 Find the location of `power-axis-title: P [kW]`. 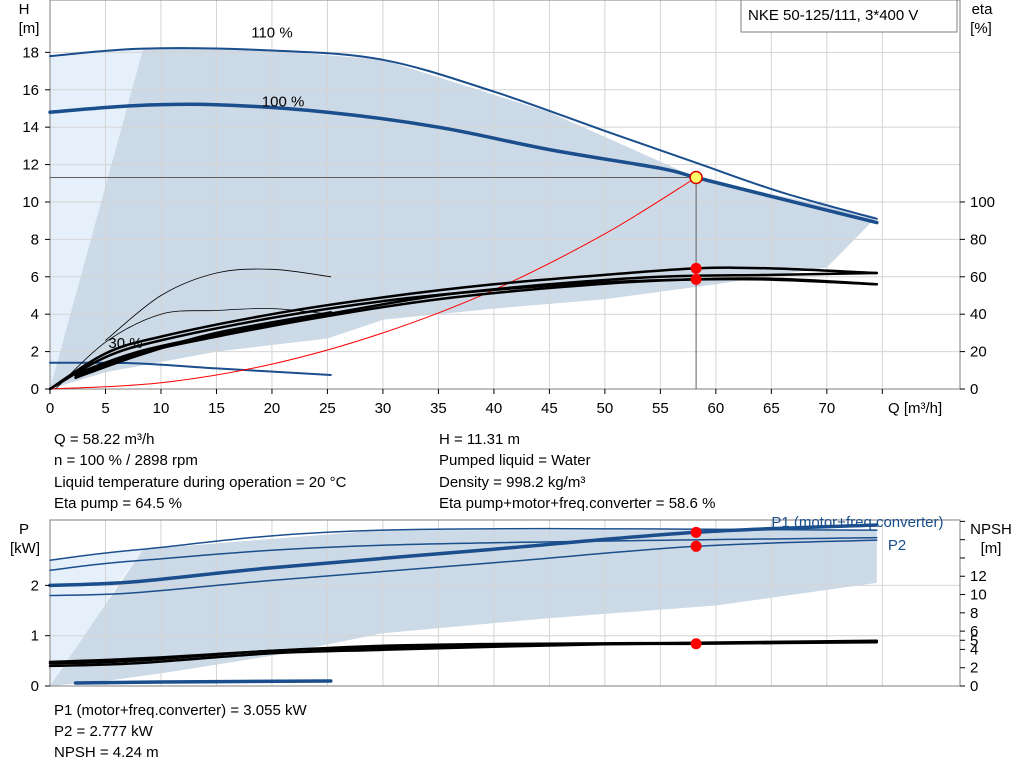

power-axis-title: P [kW] is located at coordinates (25, 539).